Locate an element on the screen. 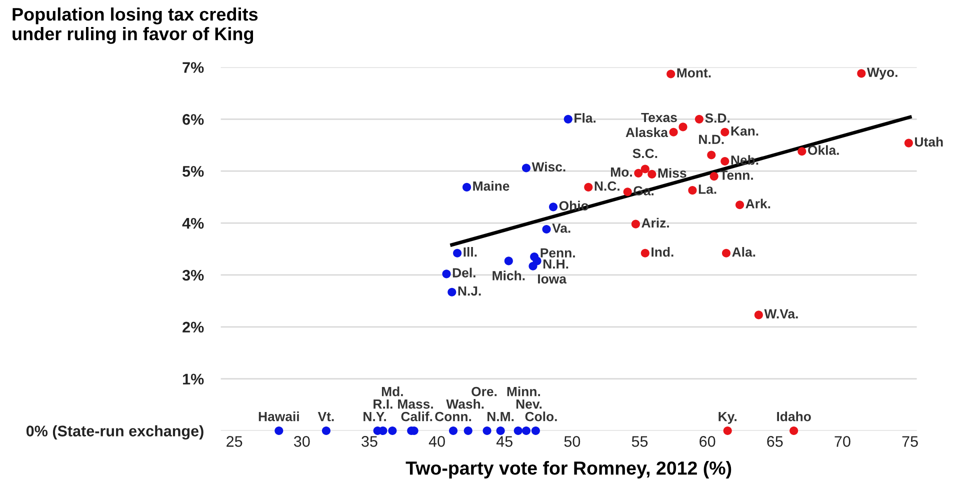 The width and height of the screenshot is (960, 498). annotation: Mont. is located at coordinates (694, 73).